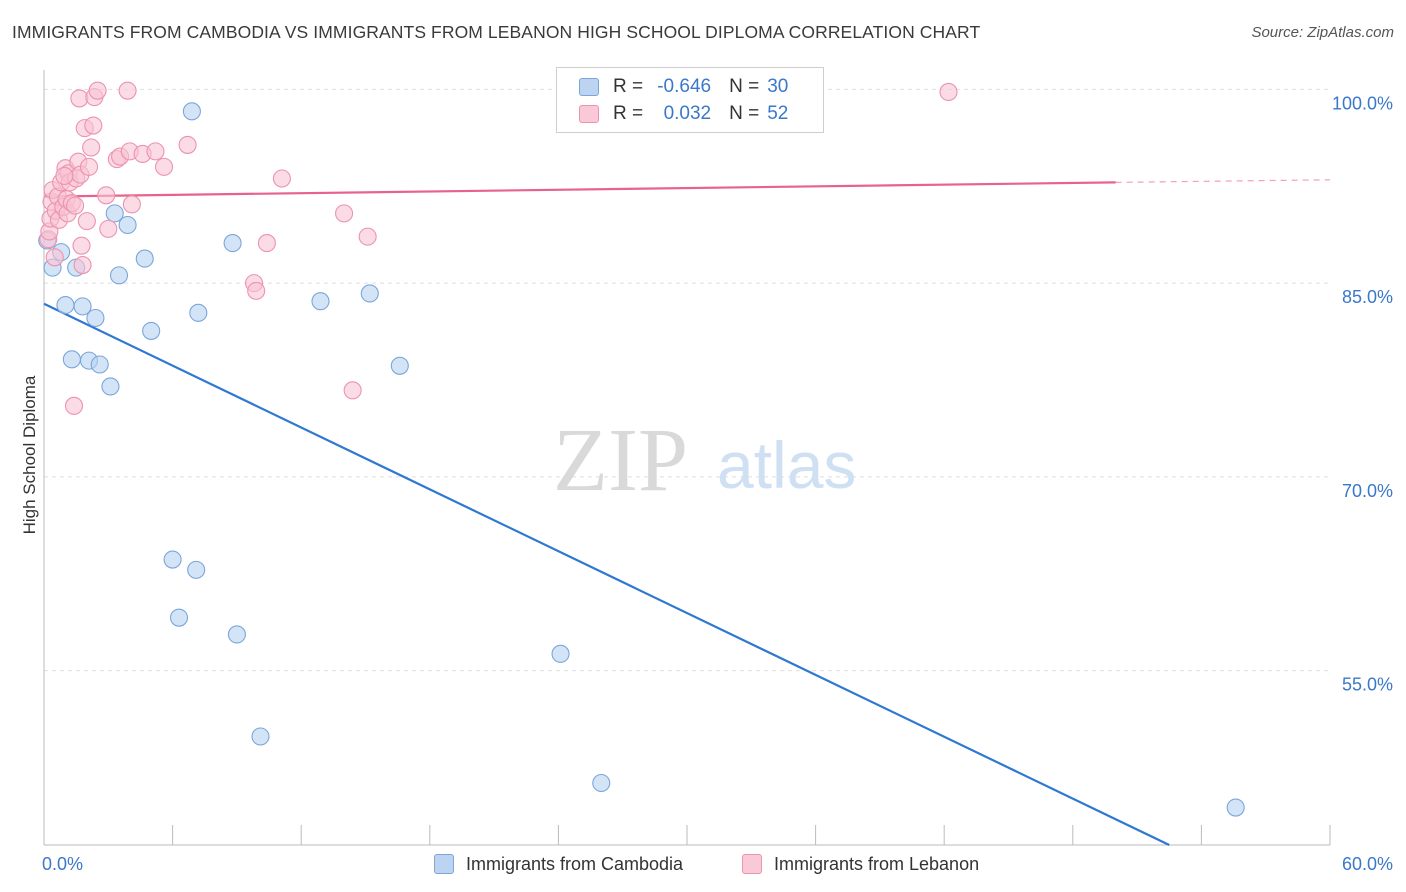 The image size is (1406, 892). I want to click on y-tick-label: 55.0%, so click(1367, 685).